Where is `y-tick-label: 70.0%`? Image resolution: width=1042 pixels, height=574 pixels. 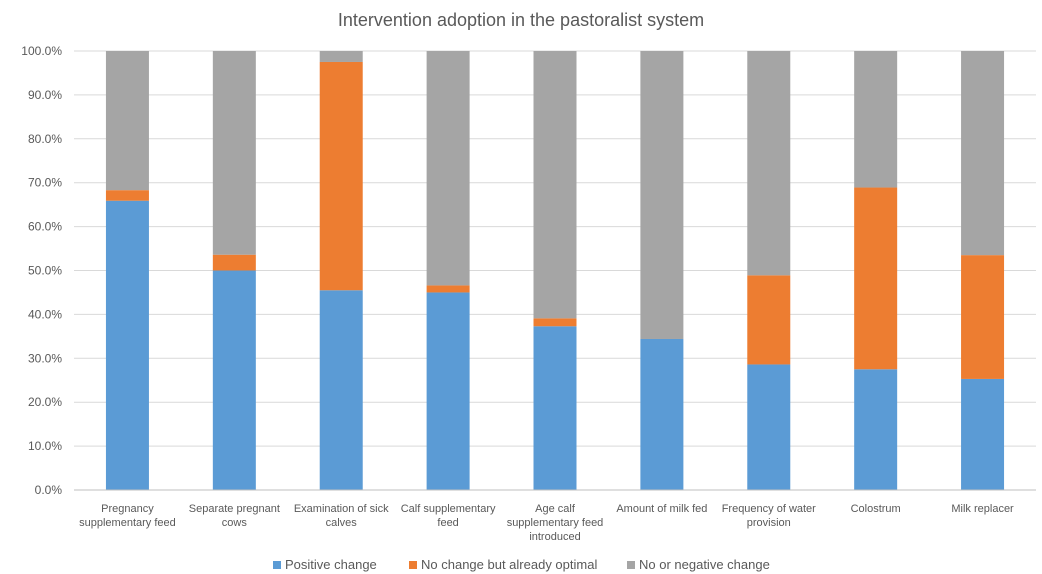
y-tick-label: 70.0% is located at coordinates (45, 183).